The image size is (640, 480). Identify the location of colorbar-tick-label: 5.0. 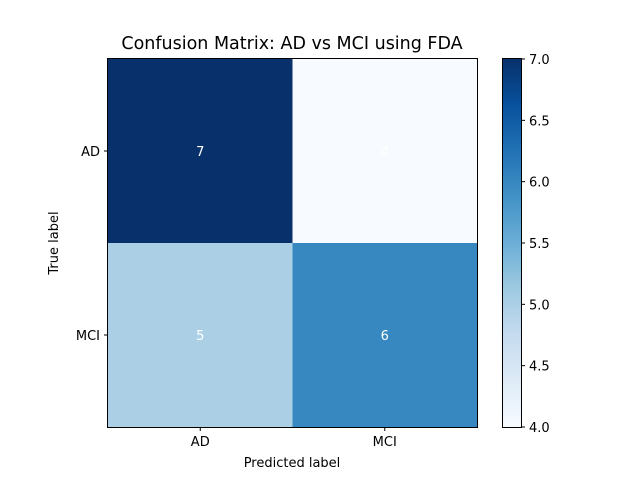
(539, 305).